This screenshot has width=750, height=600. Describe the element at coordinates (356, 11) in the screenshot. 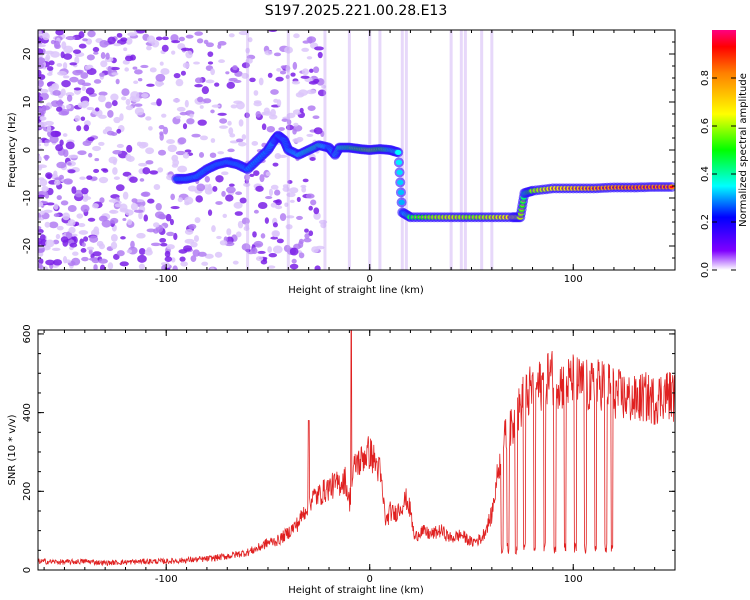

I see `figure-title: S197.2025.221.00.28.E13` at that location.